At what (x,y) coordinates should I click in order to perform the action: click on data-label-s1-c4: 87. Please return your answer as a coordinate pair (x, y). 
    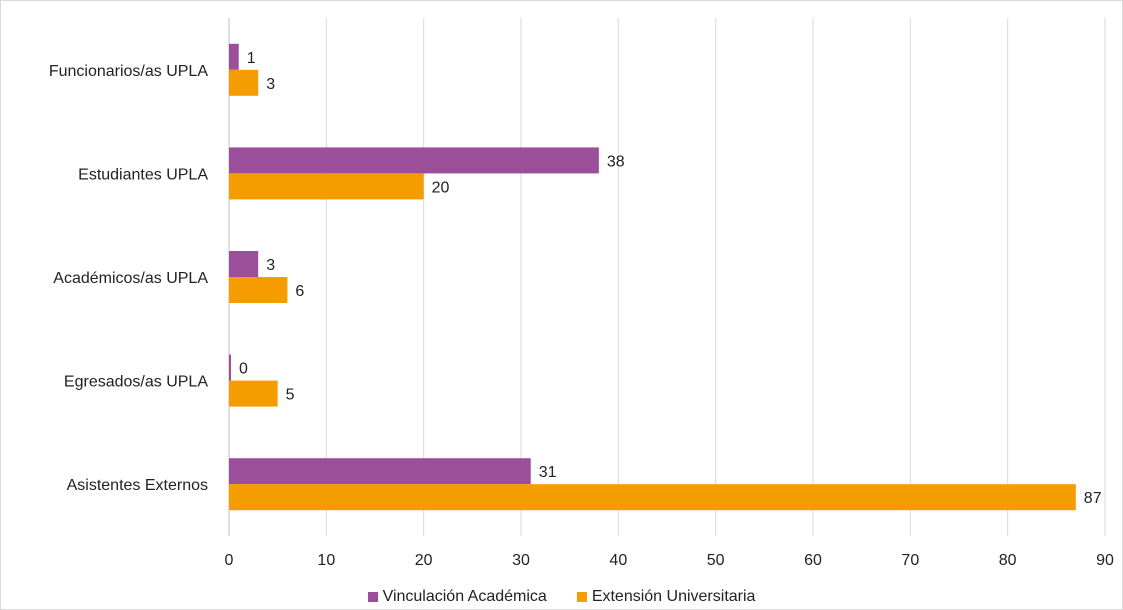
    Looking at the image, I should click on (1093, 498).